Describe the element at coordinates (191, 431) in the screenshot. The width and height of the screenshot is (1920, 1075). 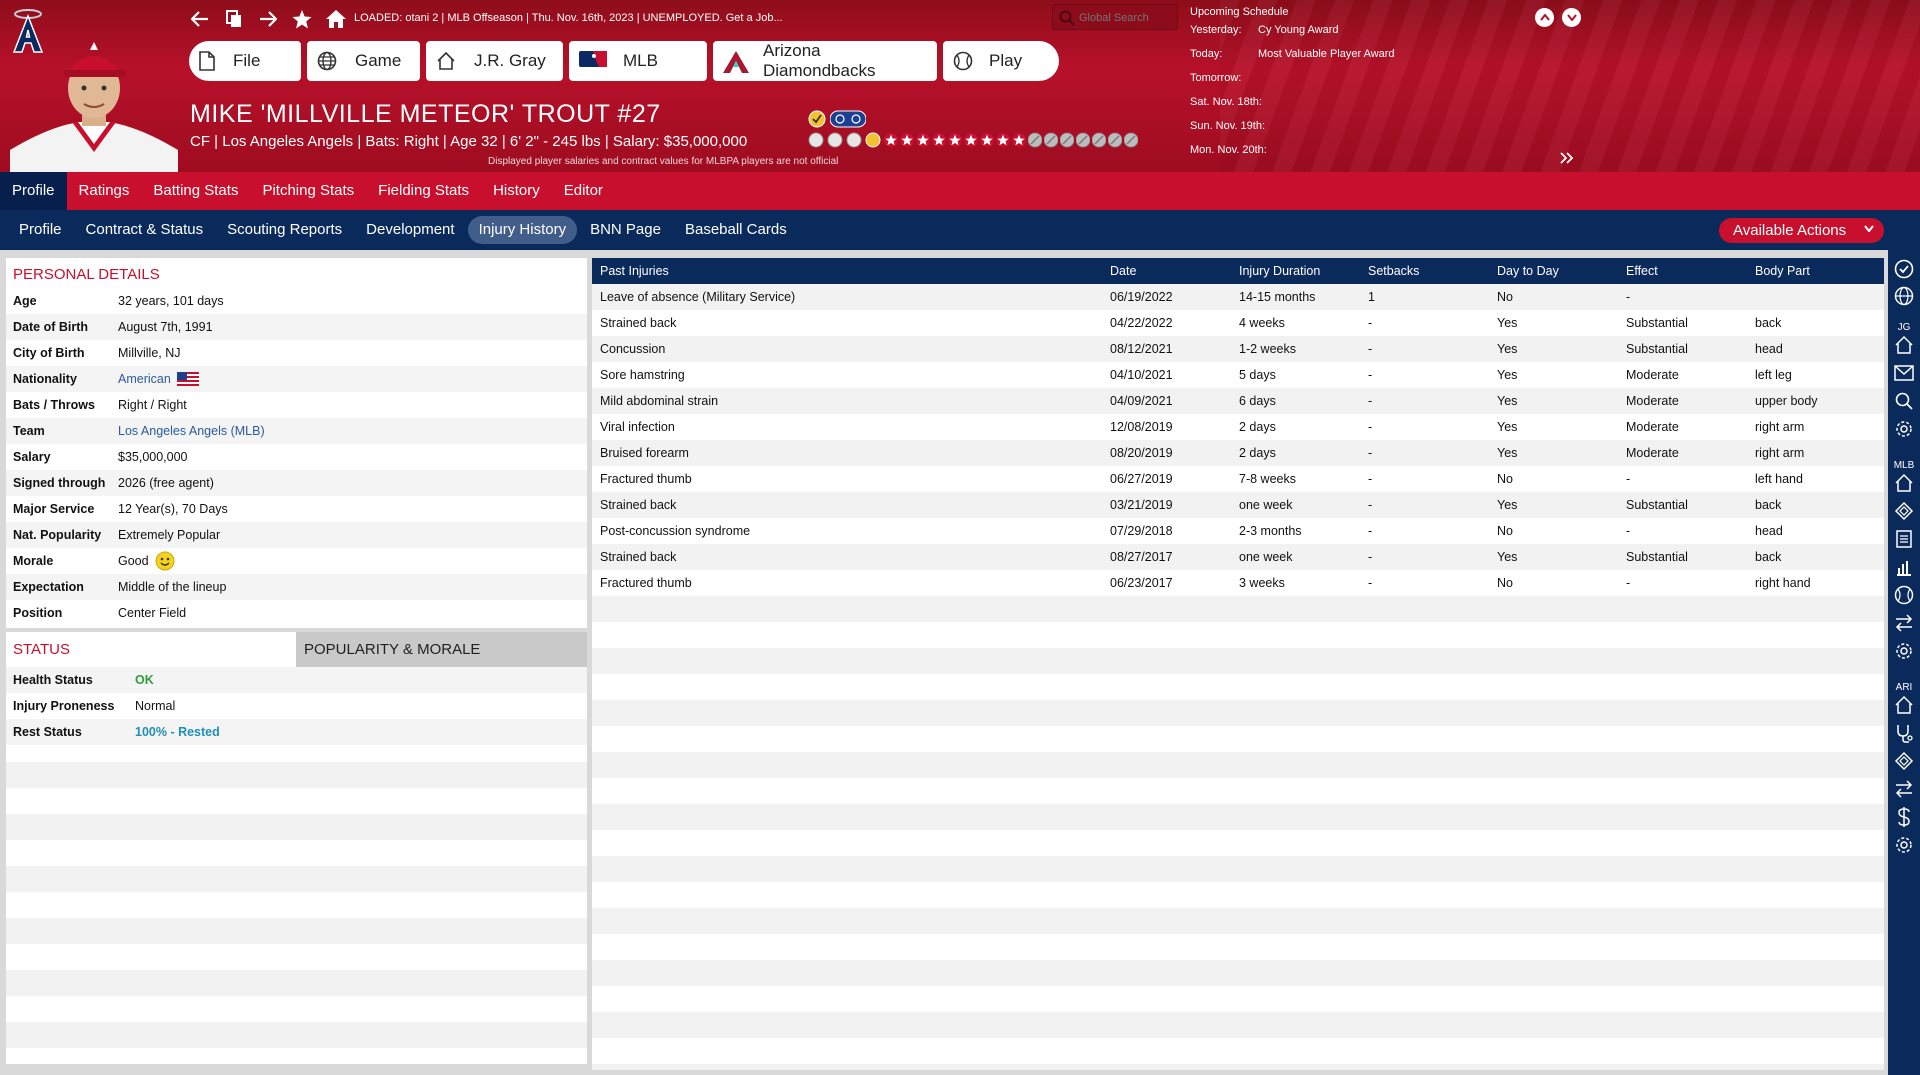
I see `team-link: Los Angeles Angels (MLB)` at that location.